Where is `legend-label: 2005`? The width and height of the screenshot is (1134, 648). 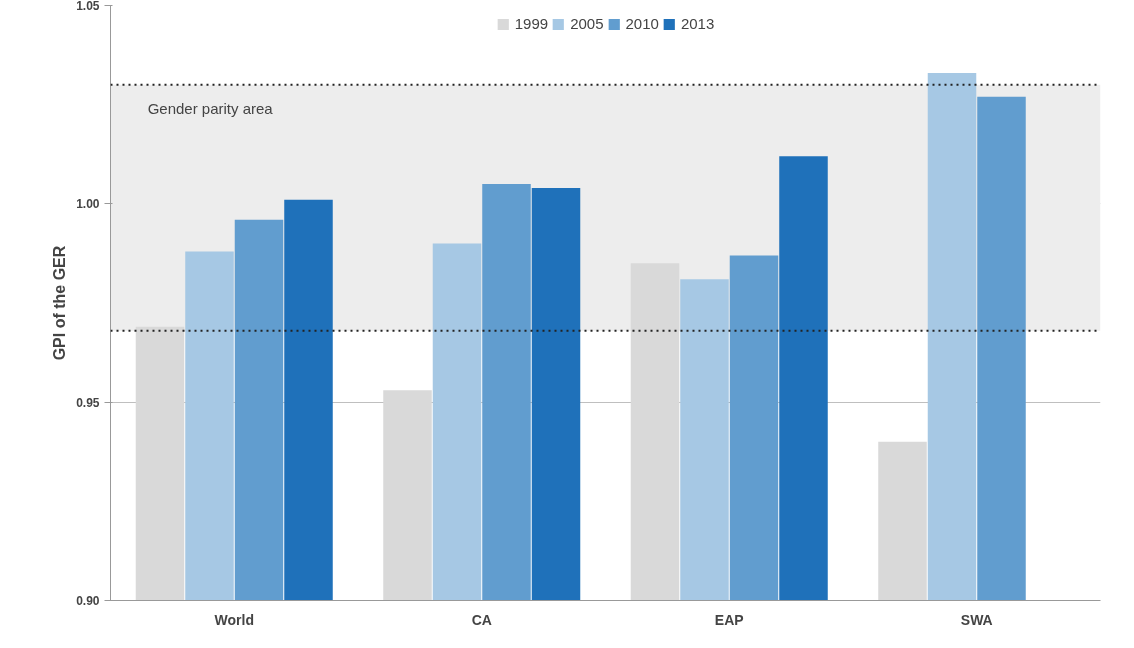 legend-label: 2005 is located at coordinates (587, 23).